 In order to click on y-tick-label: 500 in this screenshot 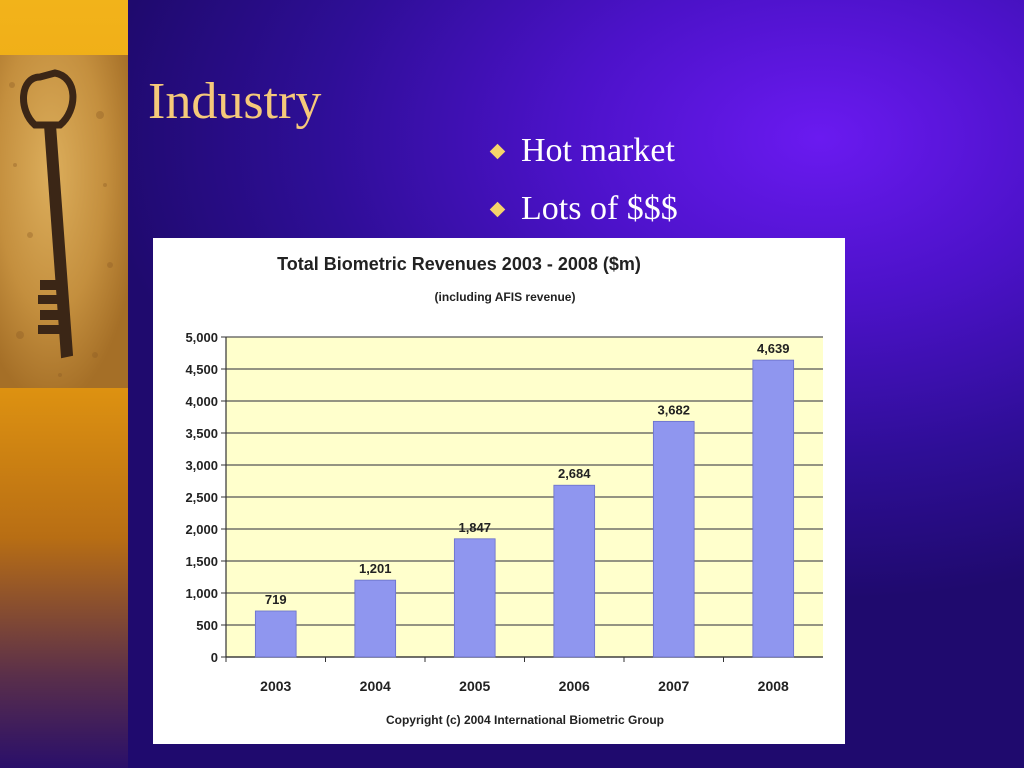, I will do `click(207, 625)`.